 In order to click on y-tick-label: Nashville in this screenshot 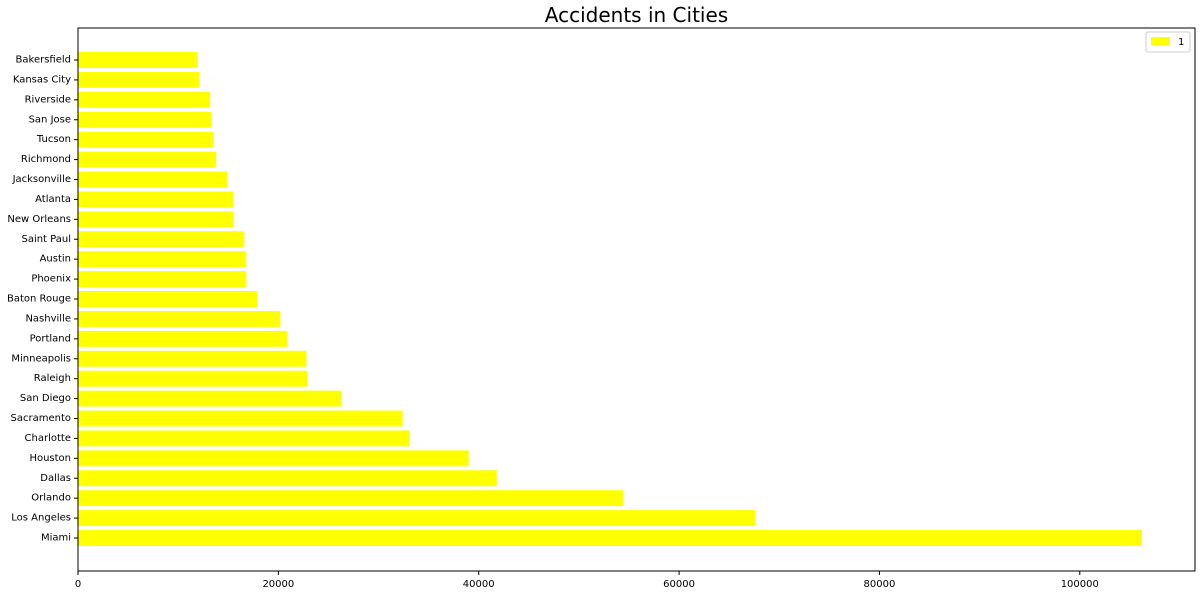, I will do `click(48, 318)`.